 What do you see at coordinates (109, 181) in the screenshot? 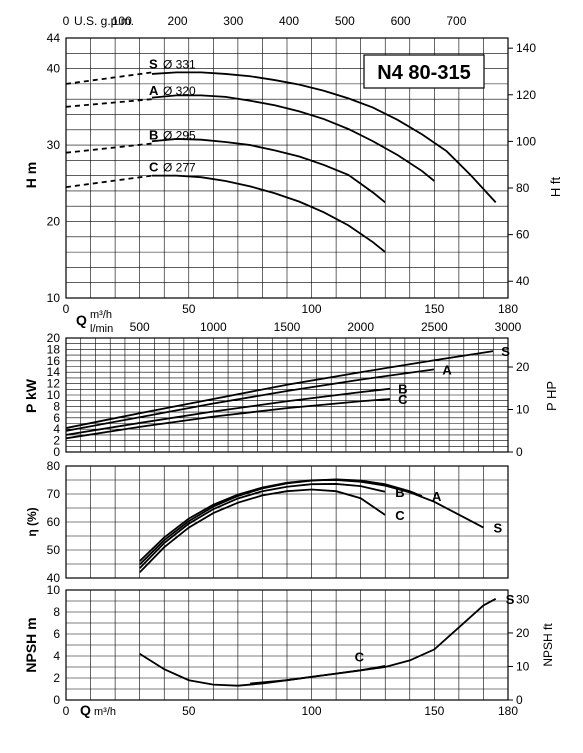
I see `head-curve-C-dashed` at bounding box center [109, 181].